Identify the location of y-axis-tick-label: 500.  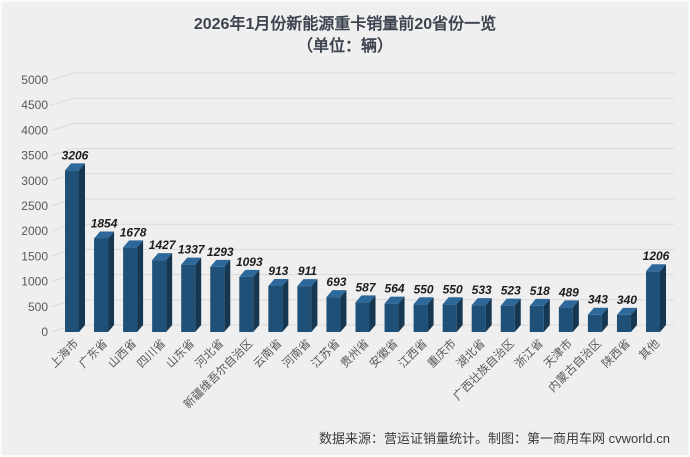
(38, 307).